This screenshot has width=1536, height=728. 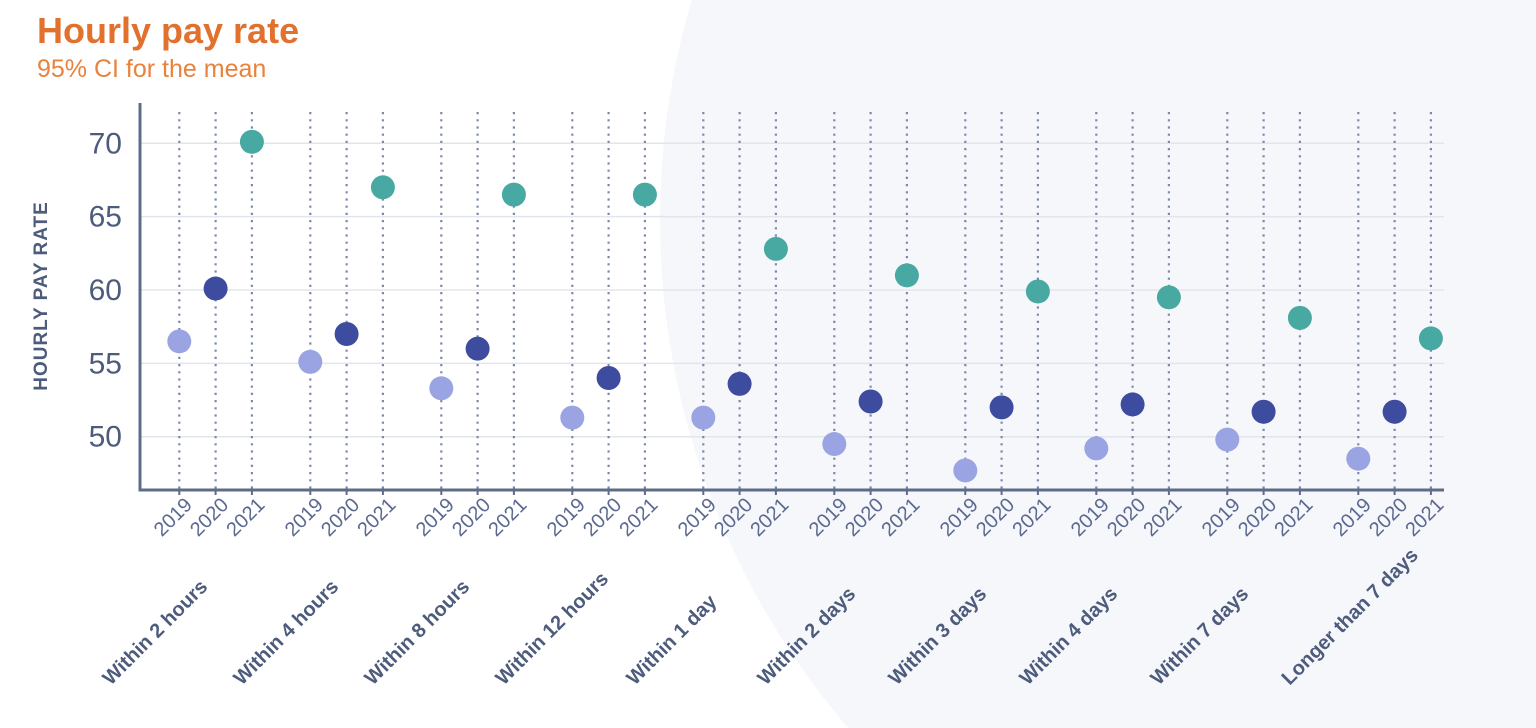 I want to click on y-tick-label: 65, so click(x=105, y=217).